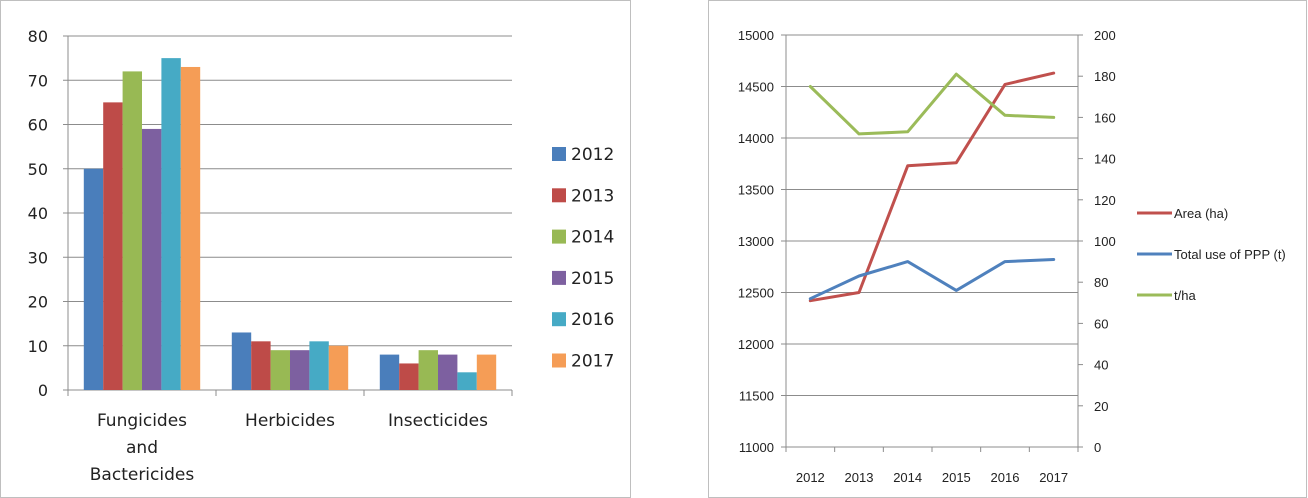  Describe the element at coordinates (592, 196) in the screenshot. I see `legend-label: 2013` at that location.